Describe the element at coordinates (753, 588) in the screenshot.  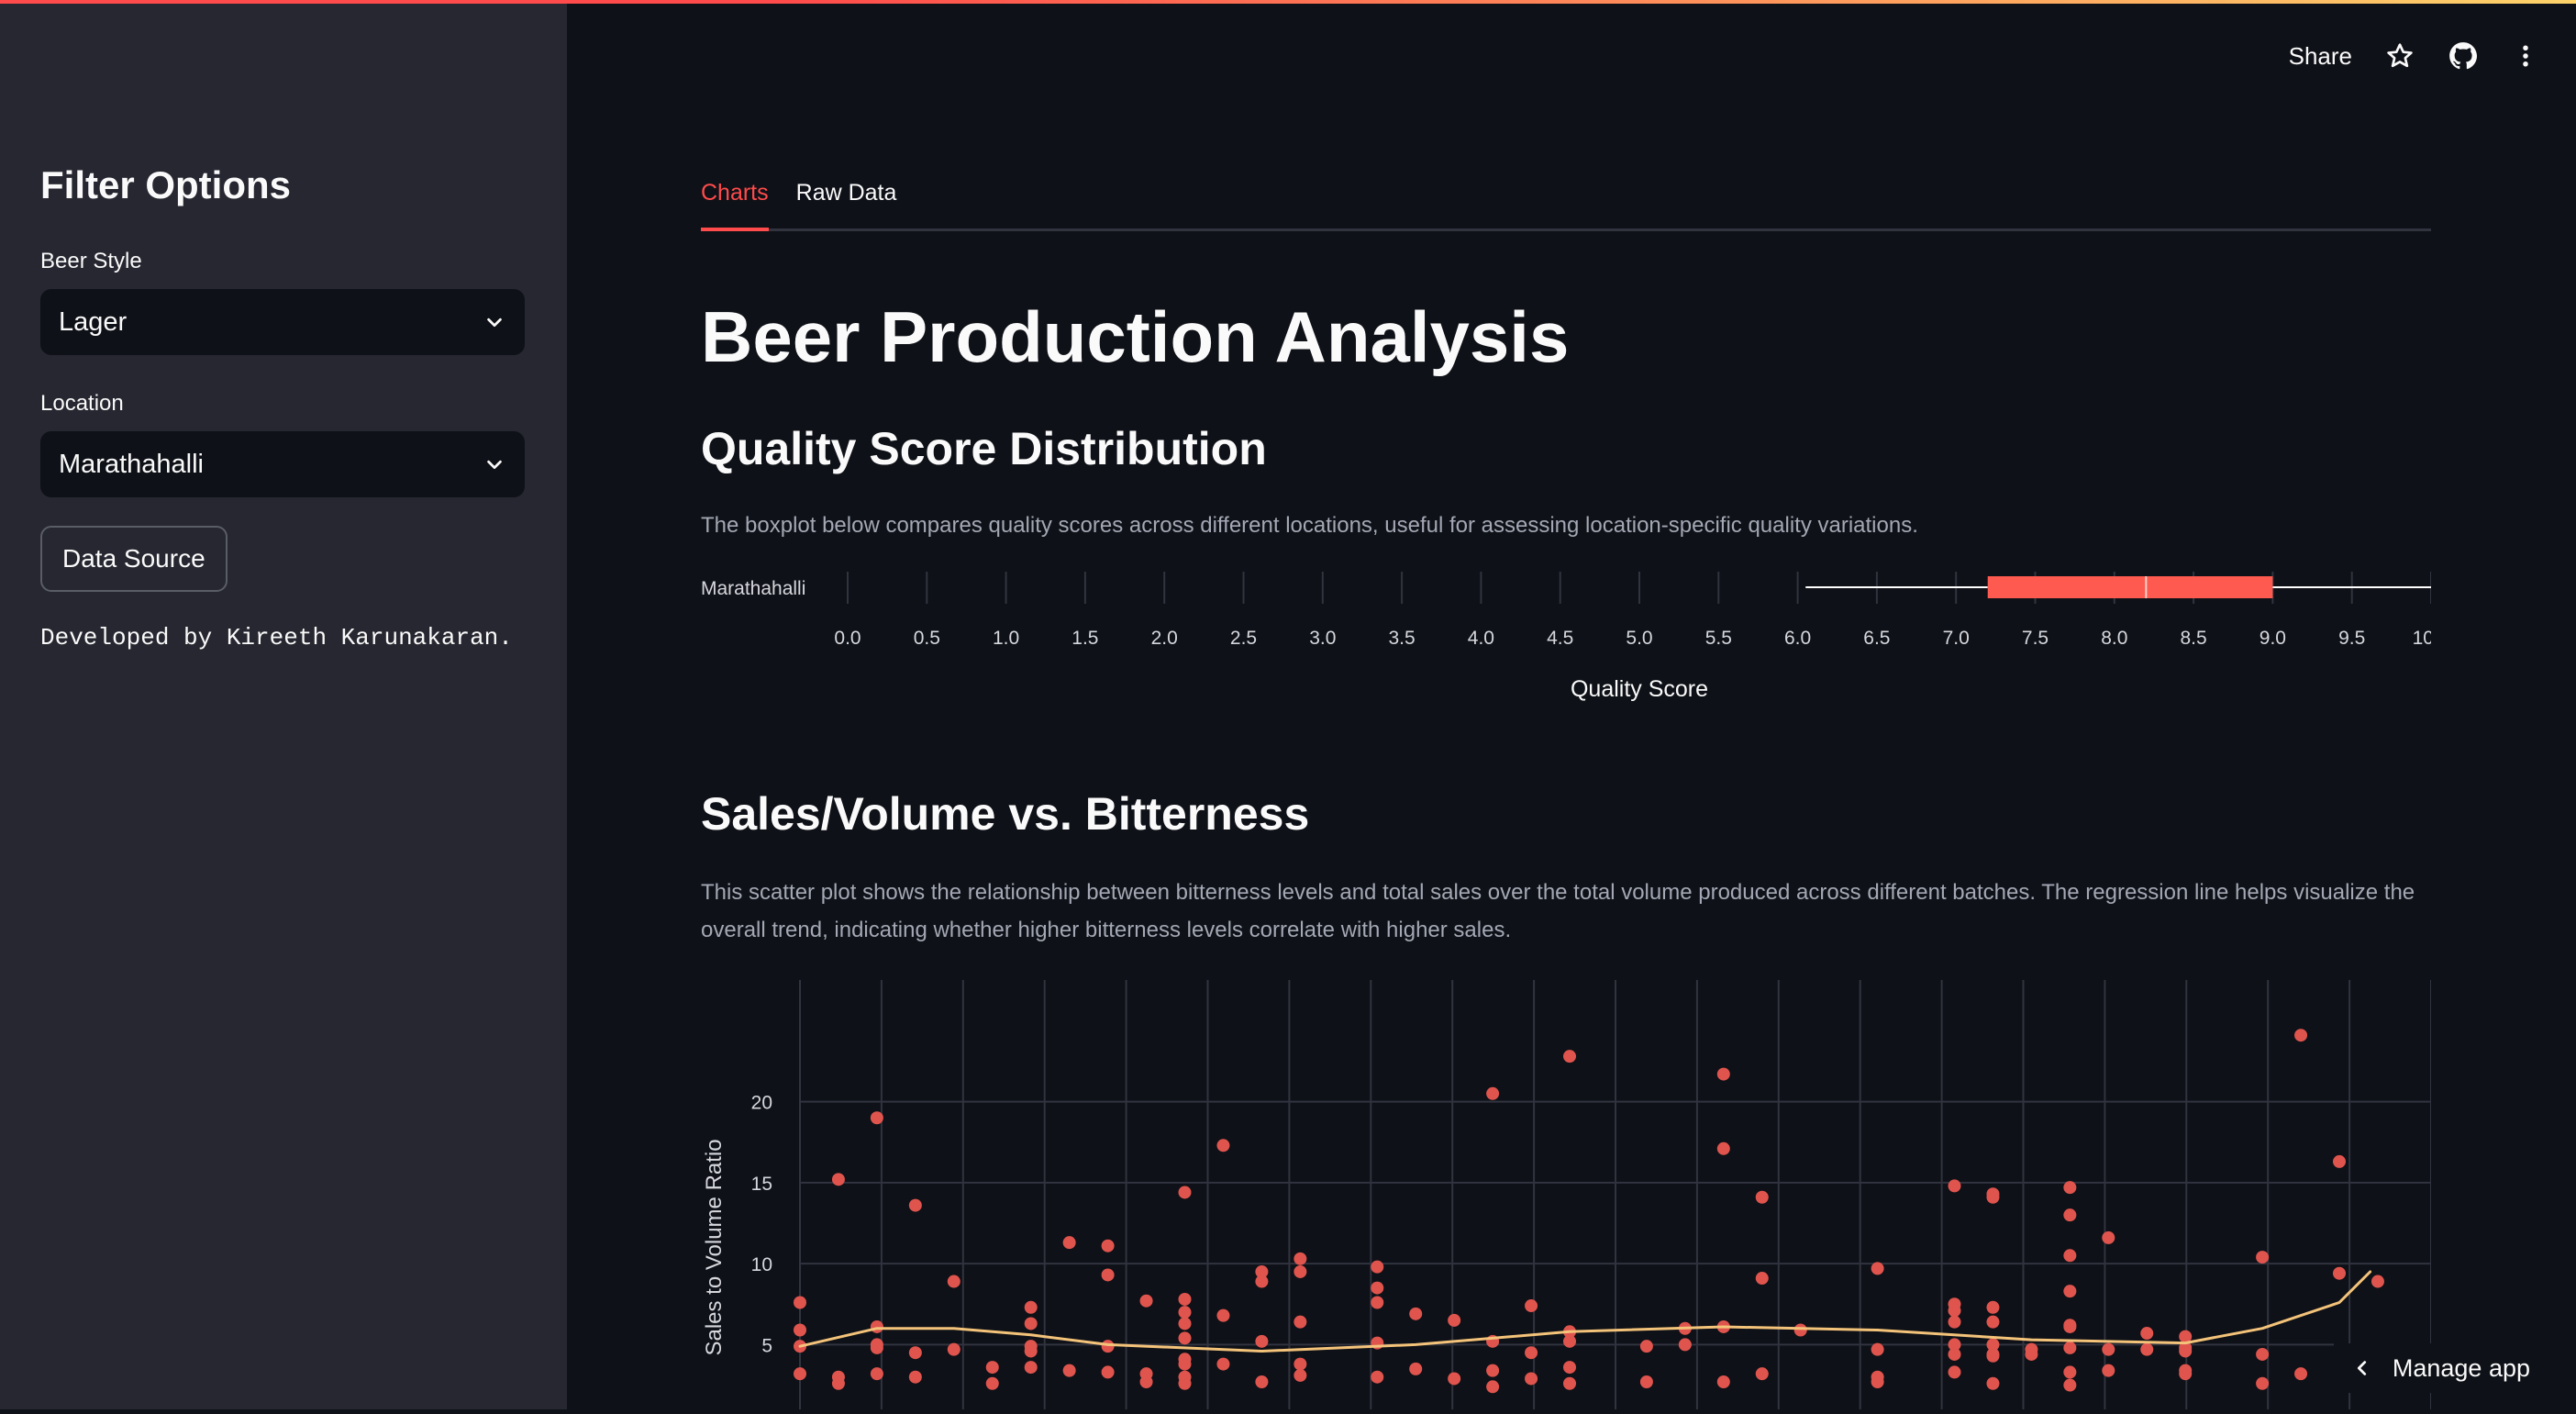
I see `category-label: Marathahalli` at that location.